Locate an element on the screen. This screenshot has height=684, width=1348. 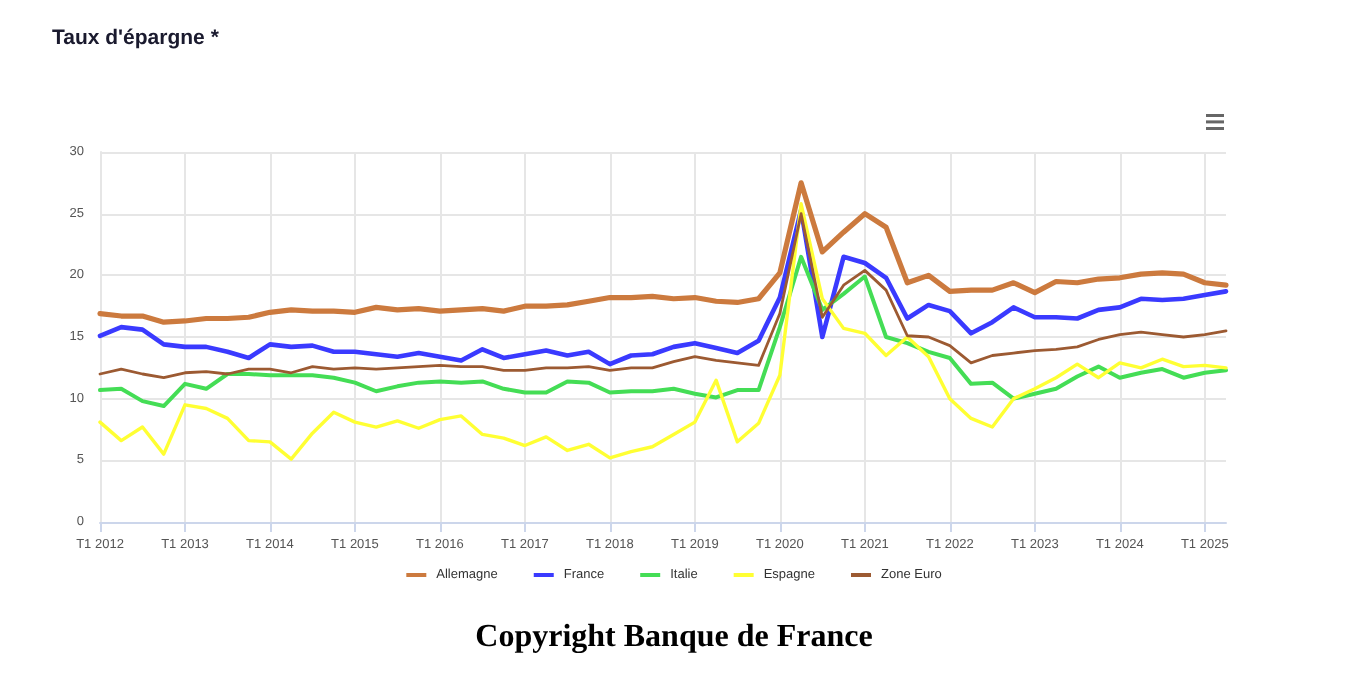
chart-title: Taux d'épargne * is located at coordinates (135, 38).